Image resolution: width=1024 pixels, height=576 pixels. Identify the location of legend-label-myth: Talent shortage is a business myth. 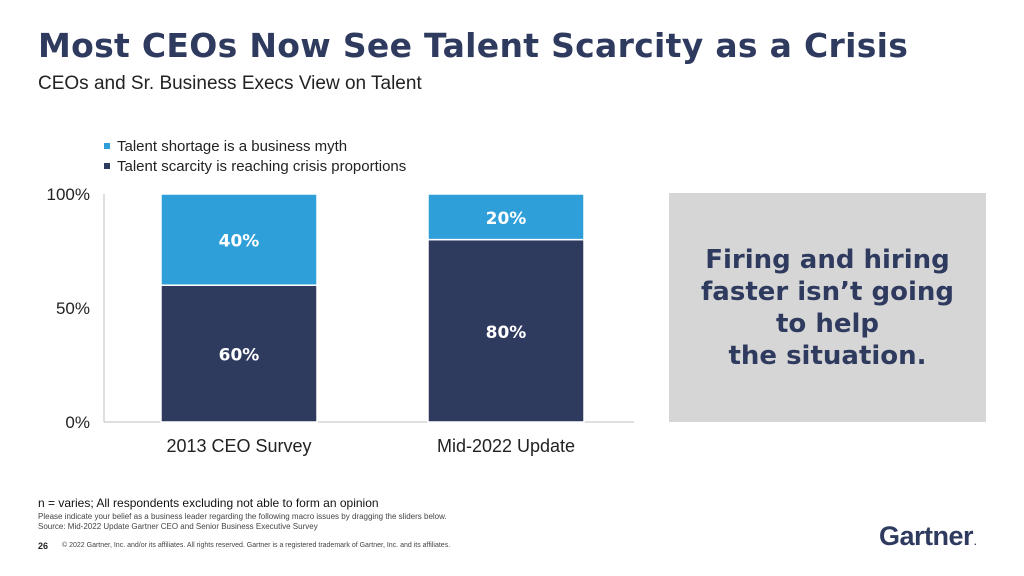
(232, 146).